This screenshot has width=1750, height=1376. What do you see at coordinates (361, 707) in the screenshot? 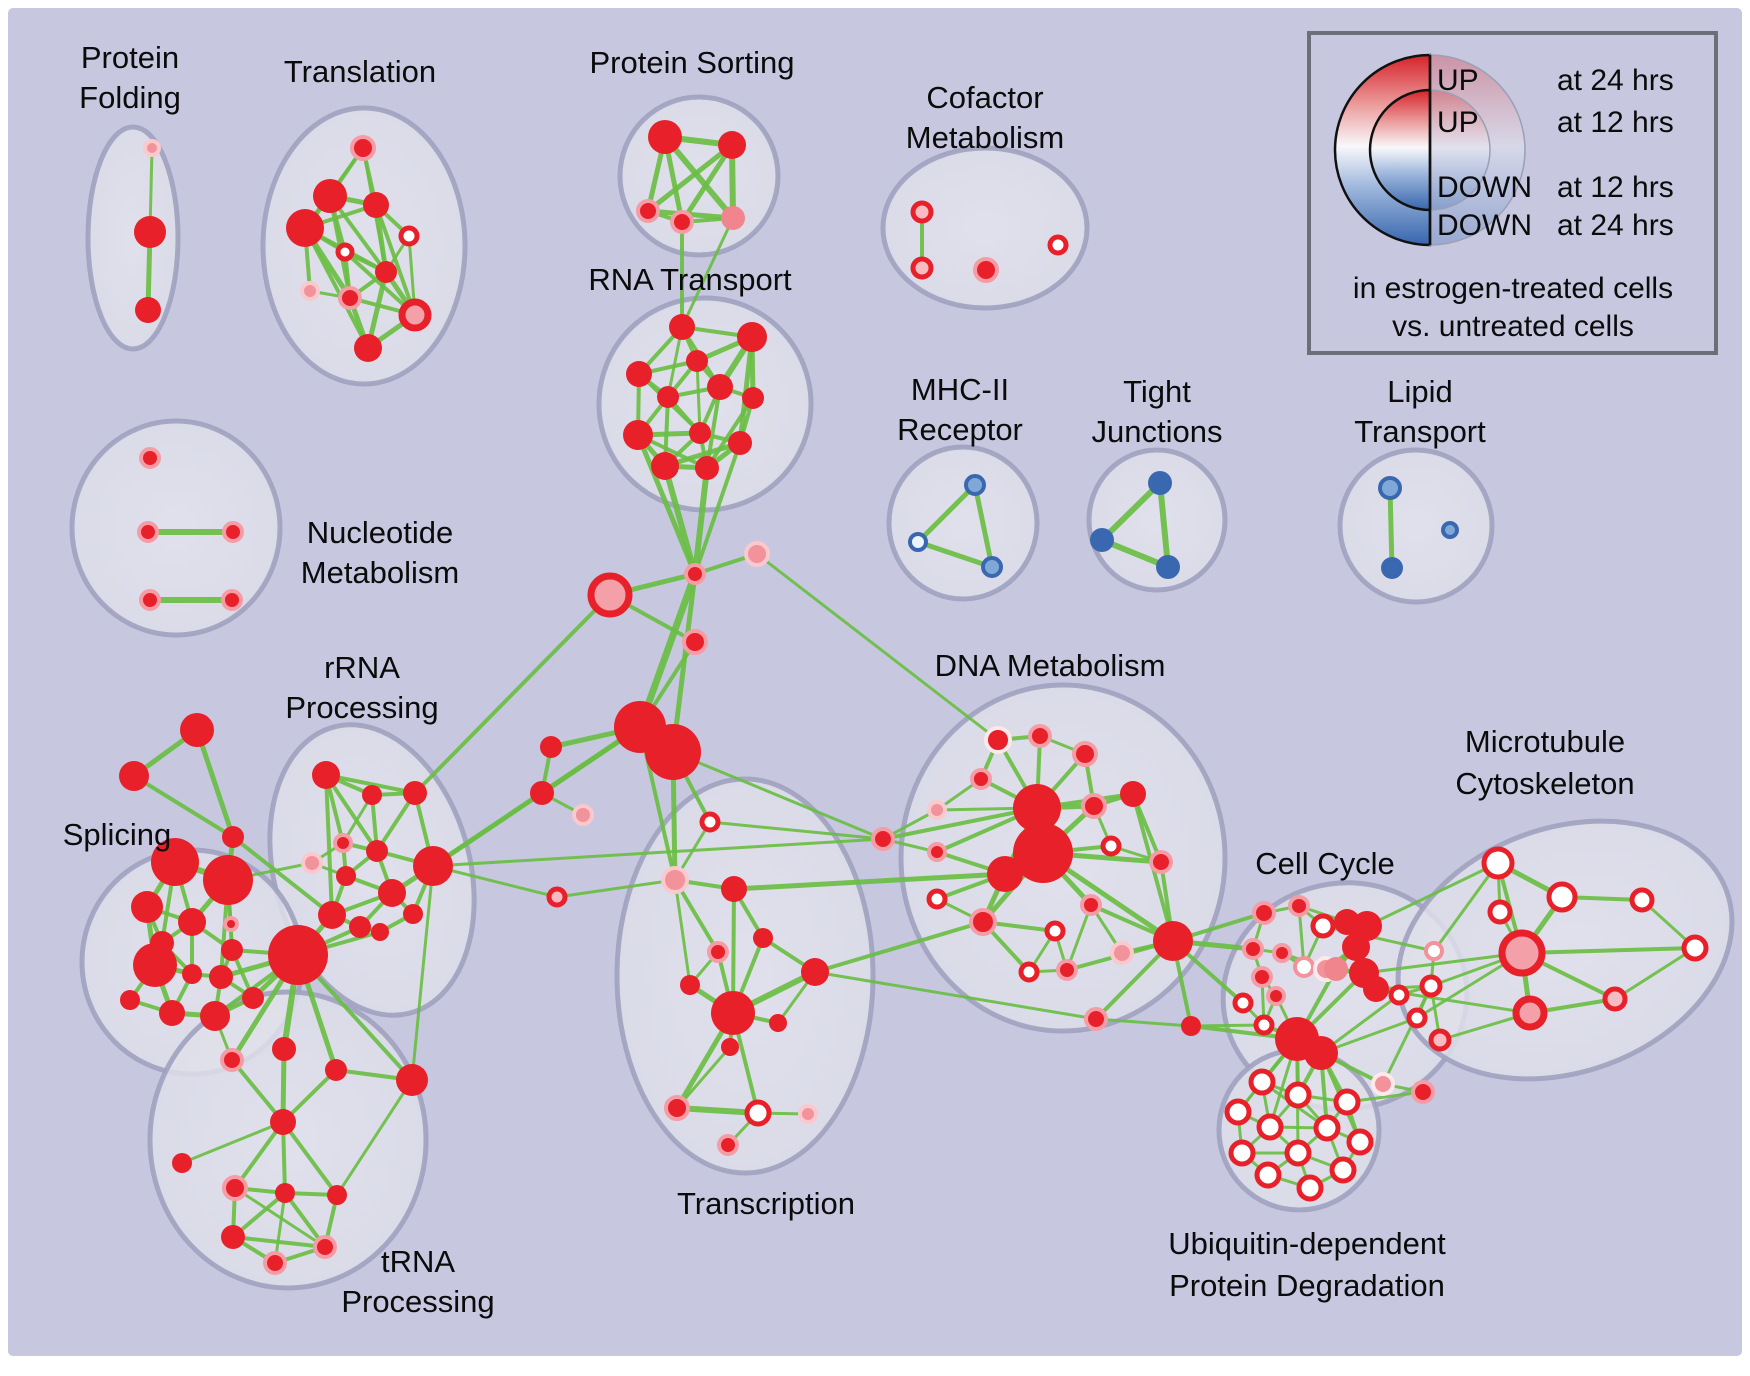
I see `cluster-label-rrna-processing-line2: Processing` at bounding box center [361, 707].